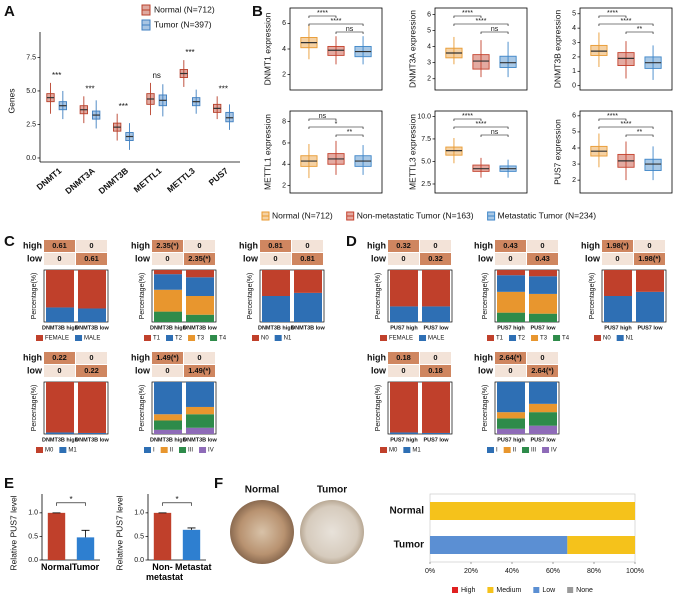 The width and height of the screenshot is (685, 599). Describe the element at coordinates (635, 571) in the screenshot. I see `x-tick-label: 100%` at that location.